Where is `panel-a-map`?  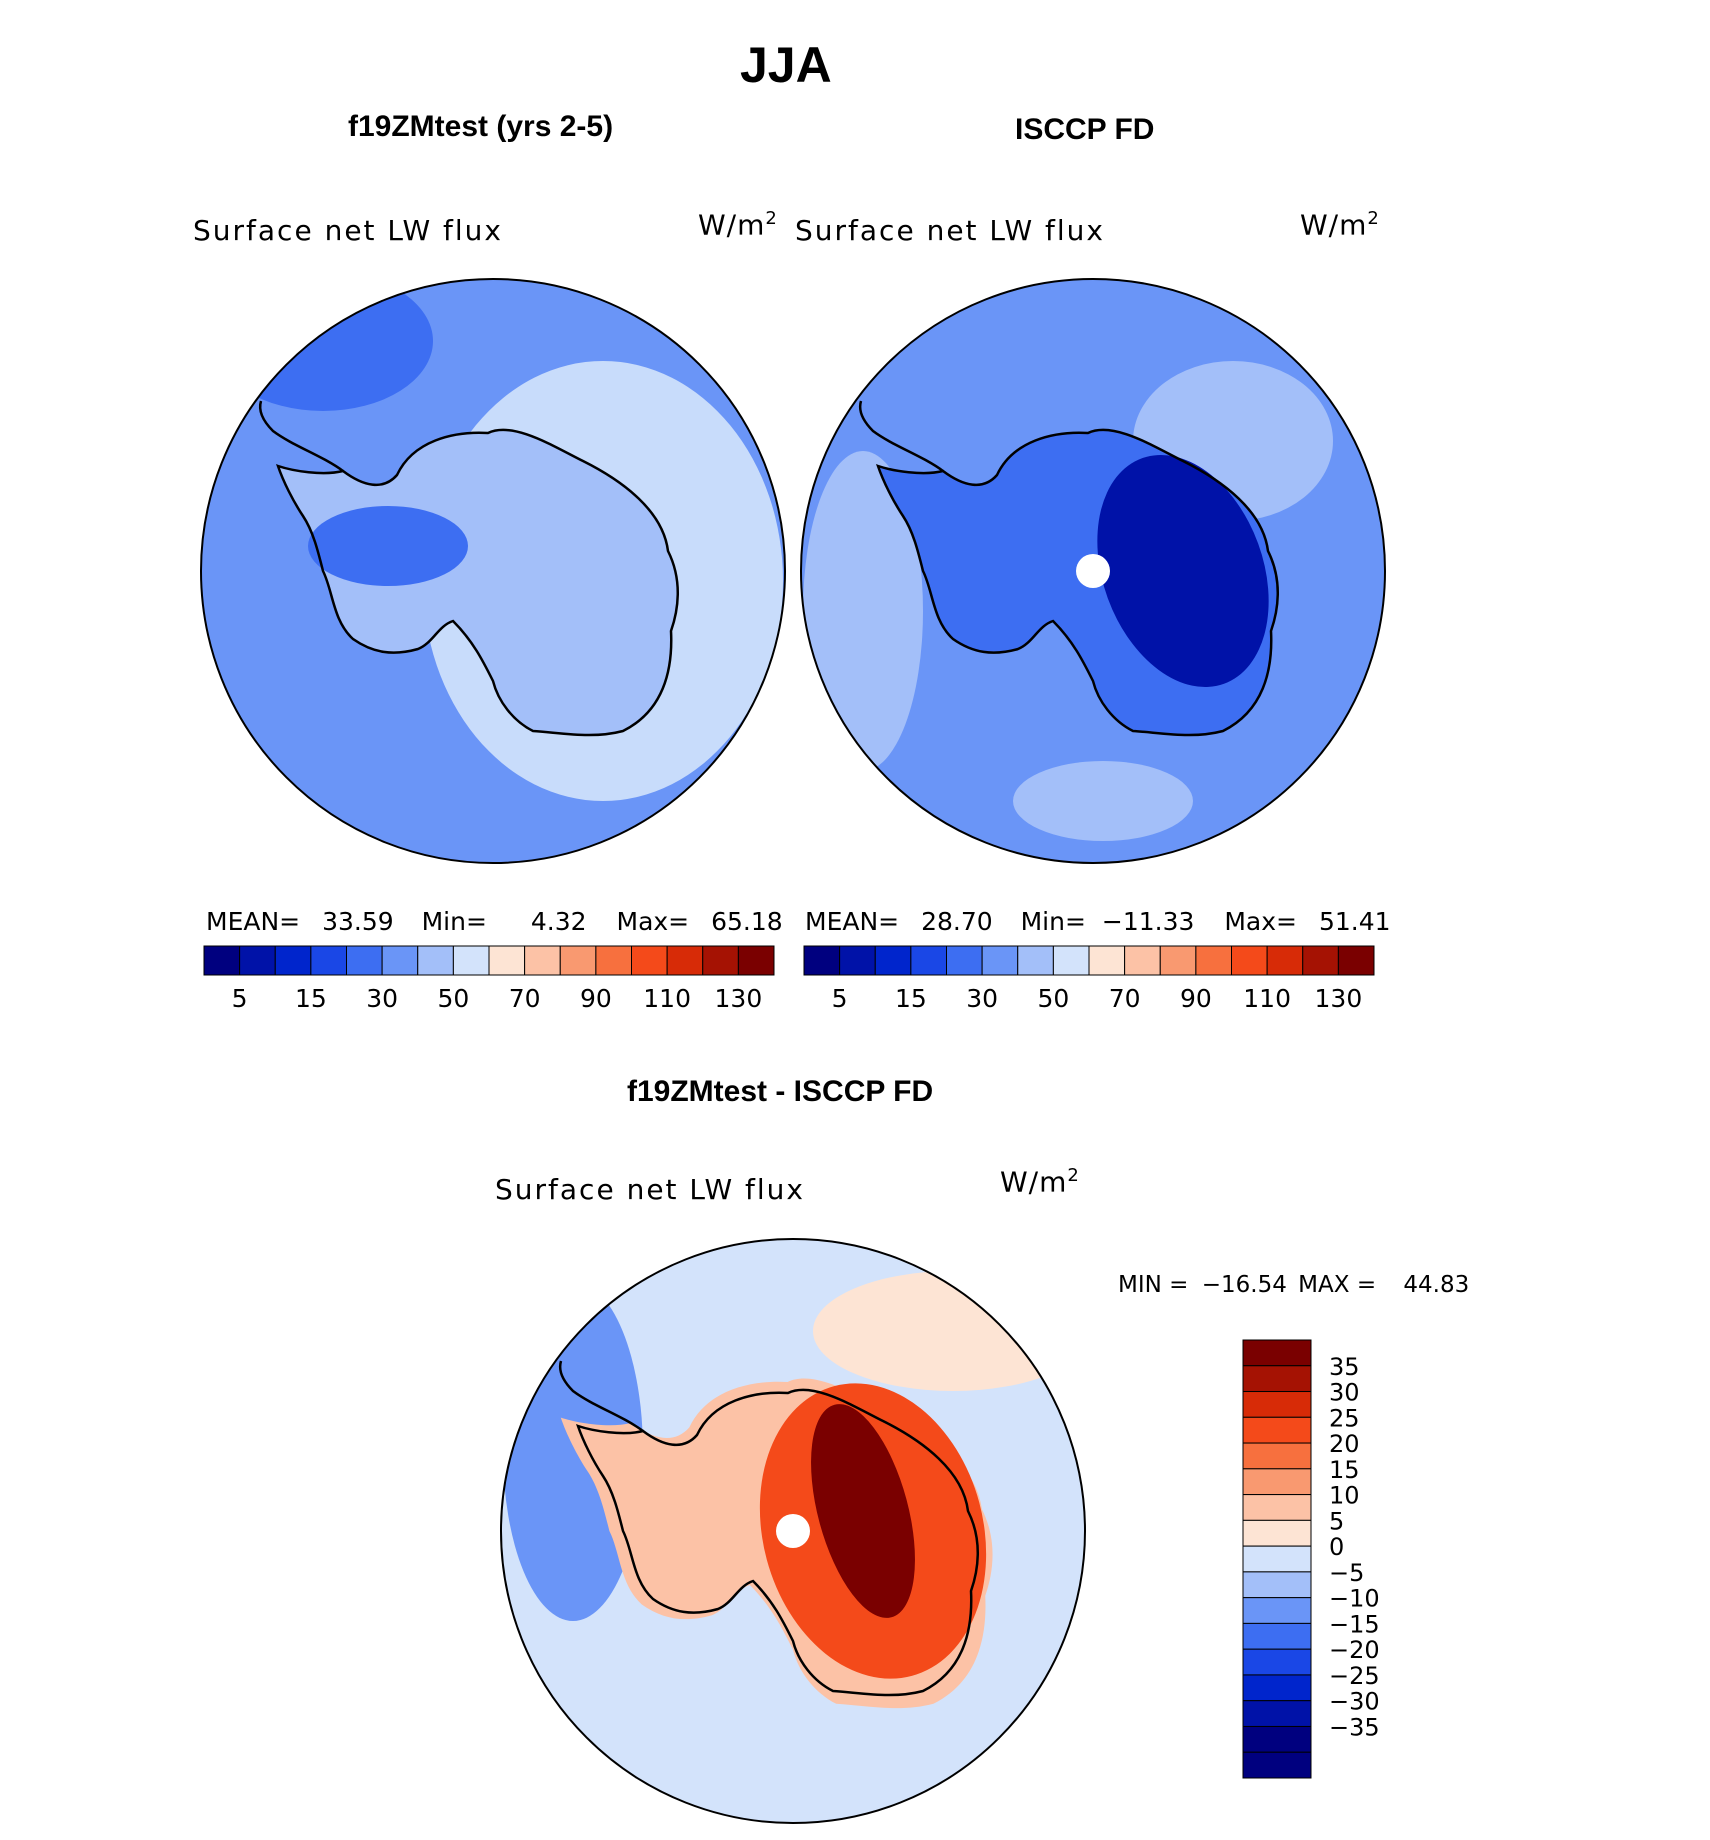
panel-a-map is located at coordinates (493, 571).